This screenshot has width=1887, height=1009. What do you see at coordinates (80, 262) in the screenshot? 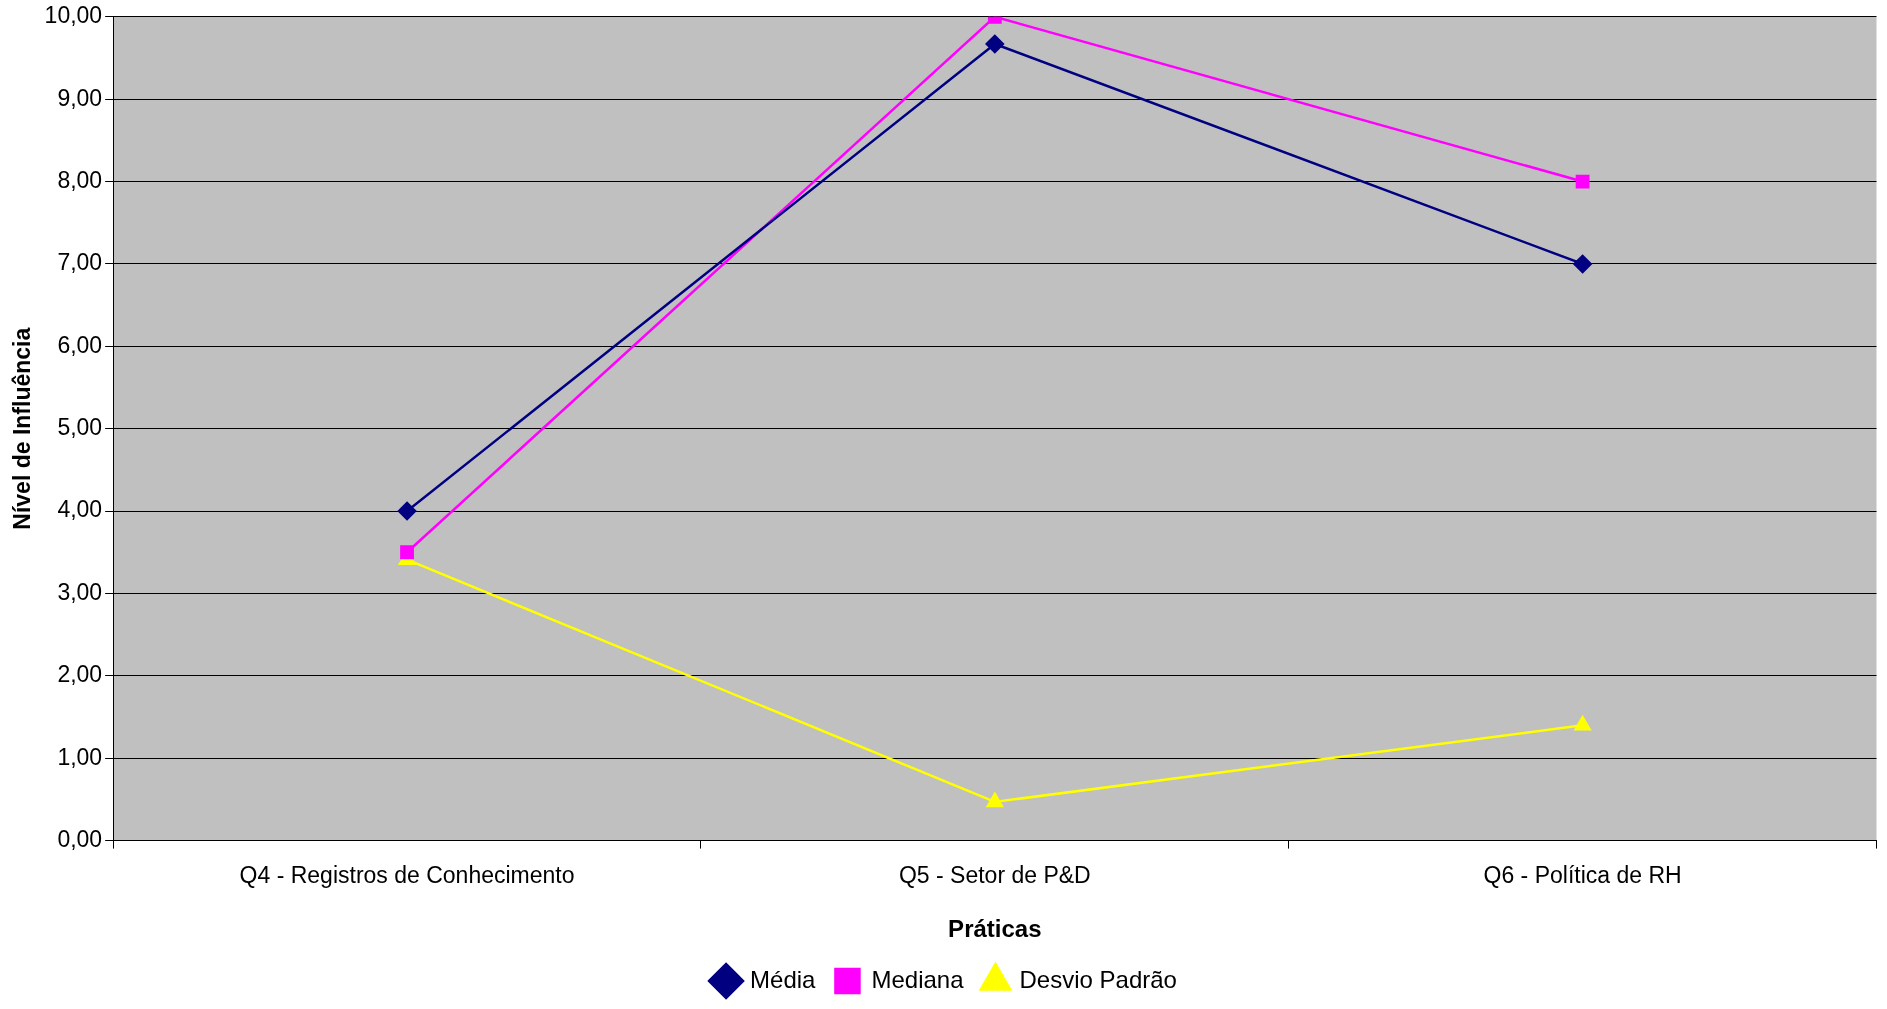
I see `y-tick-label: 7,00` at bounding box center [80, 262].